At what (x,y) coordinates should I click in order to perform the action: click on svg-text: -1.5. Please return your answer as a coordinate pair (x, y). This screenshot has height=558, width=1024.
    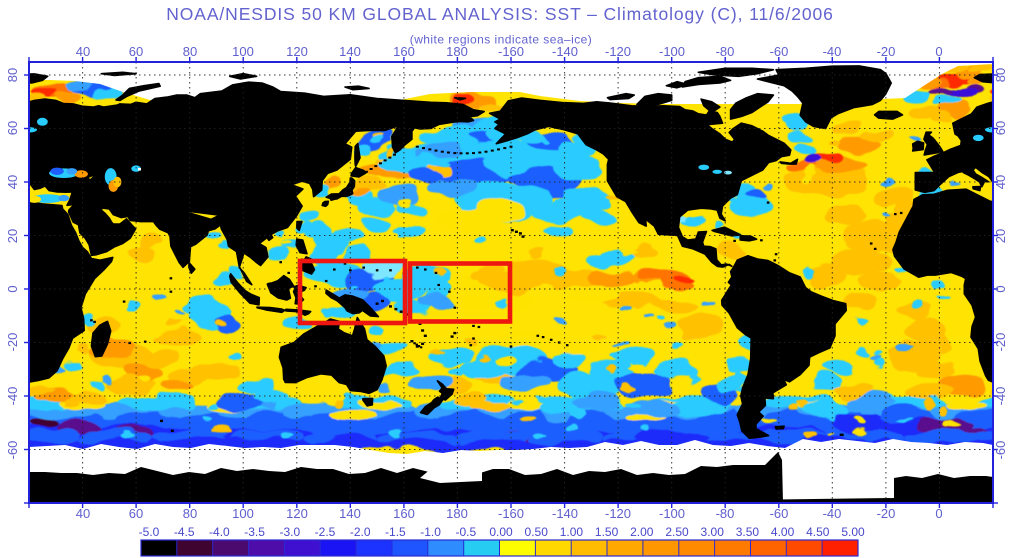
    Looking at the image, I should click on (395, 532).